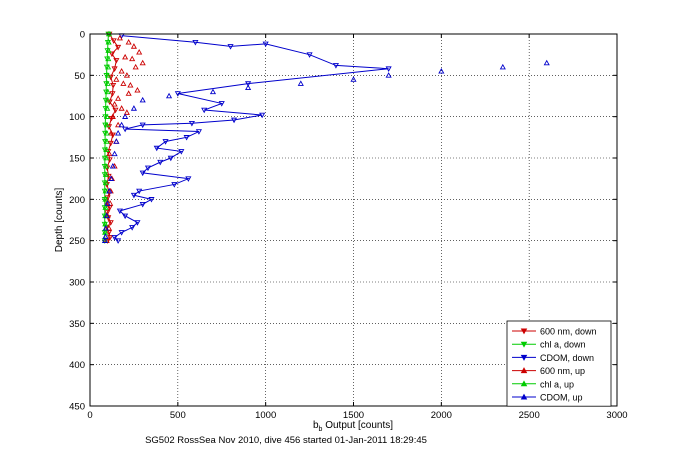 The image size is (681, 454). What do you see at coordinates (562, 371) in the screenshot?
I see `legend-label: 600 nm, up` at bounding box center [562, 371].